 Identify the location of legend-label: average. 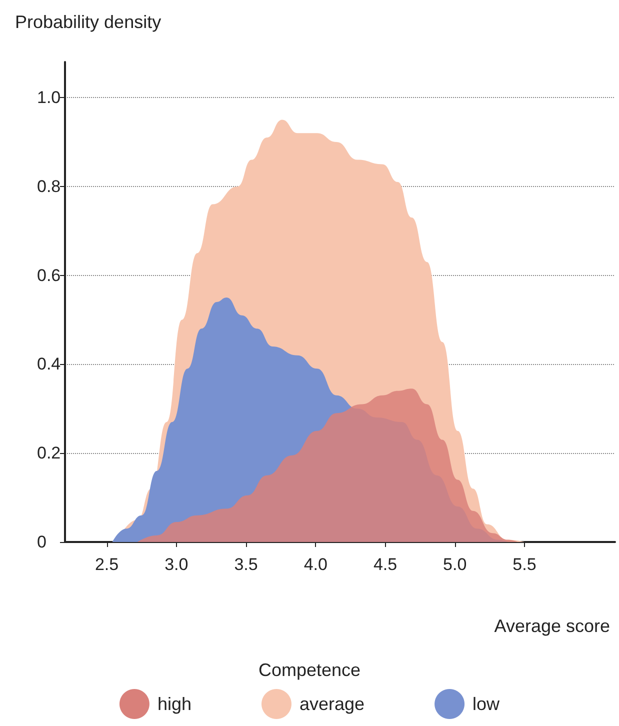
(332, 704).